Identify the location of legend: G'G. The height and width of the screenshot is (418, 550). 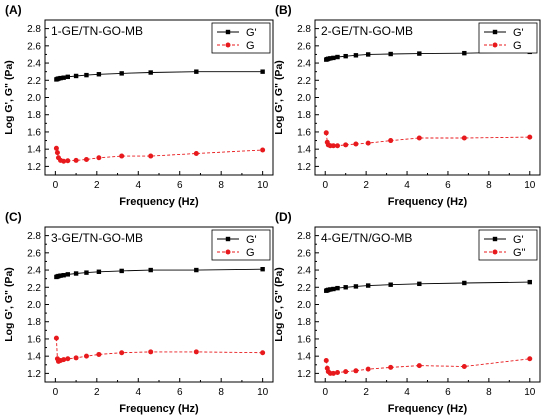
(241, 38).